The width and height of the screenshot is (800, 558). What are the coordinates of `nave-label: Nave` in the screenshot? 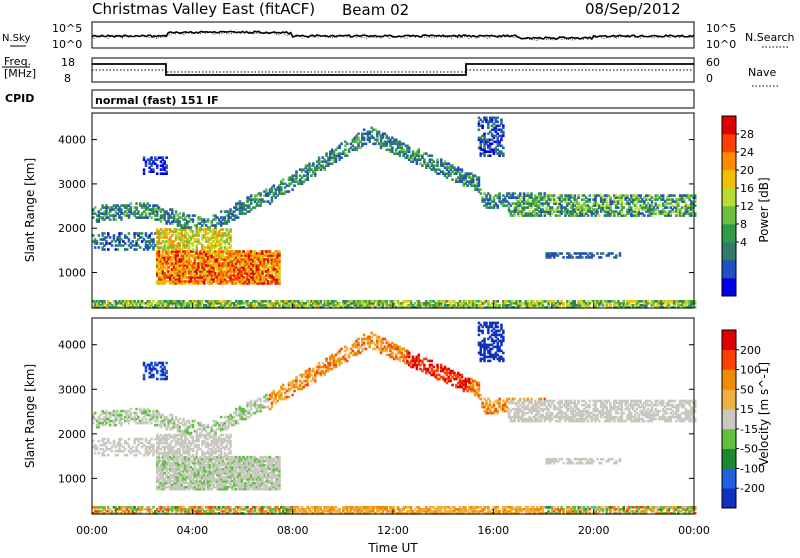 It's located at (762, 72).